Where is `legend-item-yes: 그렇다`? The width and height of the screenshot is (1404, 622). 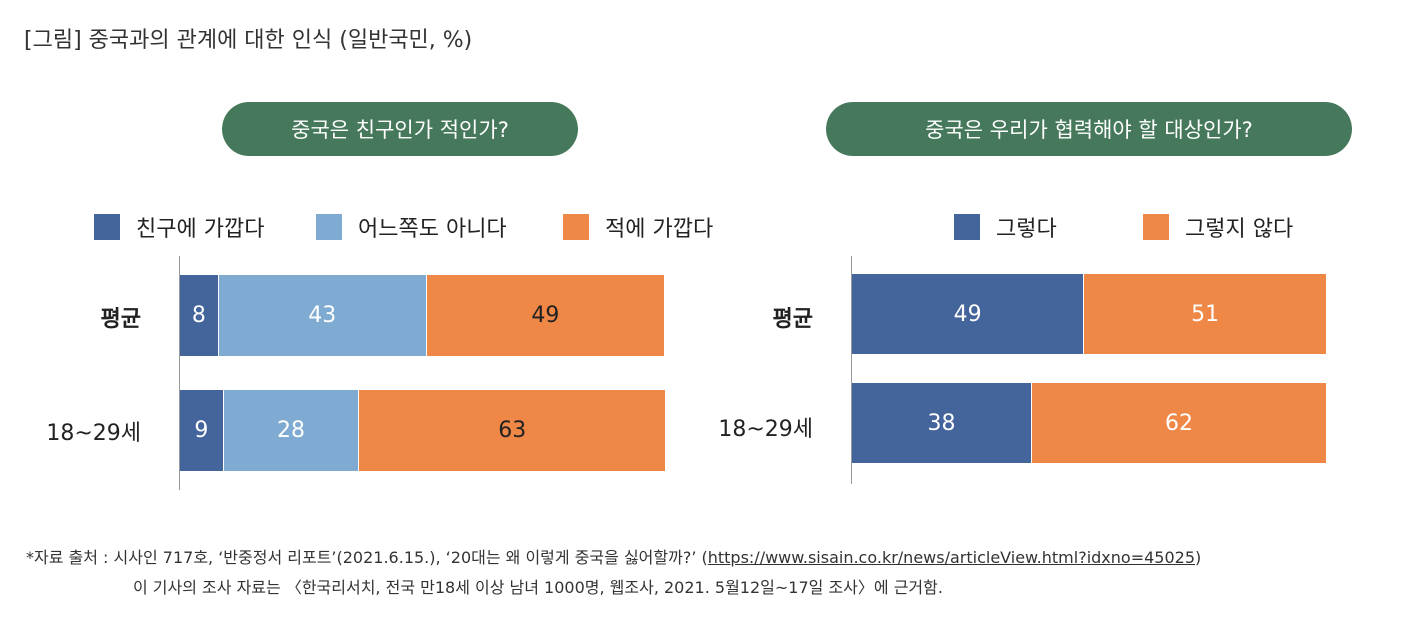 legend-item-yes: 그렇다 is located at coordinates (1005, 227).